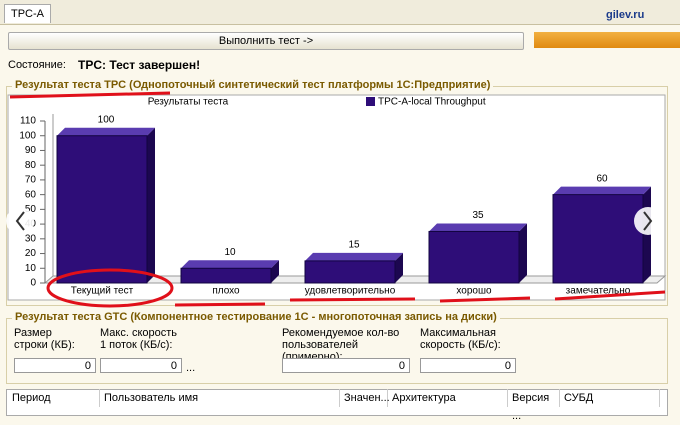 The image size is (680, 425). Describe the element at coordinates (31, 165) in the screenshot. I see `y-tick-label: 80` at that location.